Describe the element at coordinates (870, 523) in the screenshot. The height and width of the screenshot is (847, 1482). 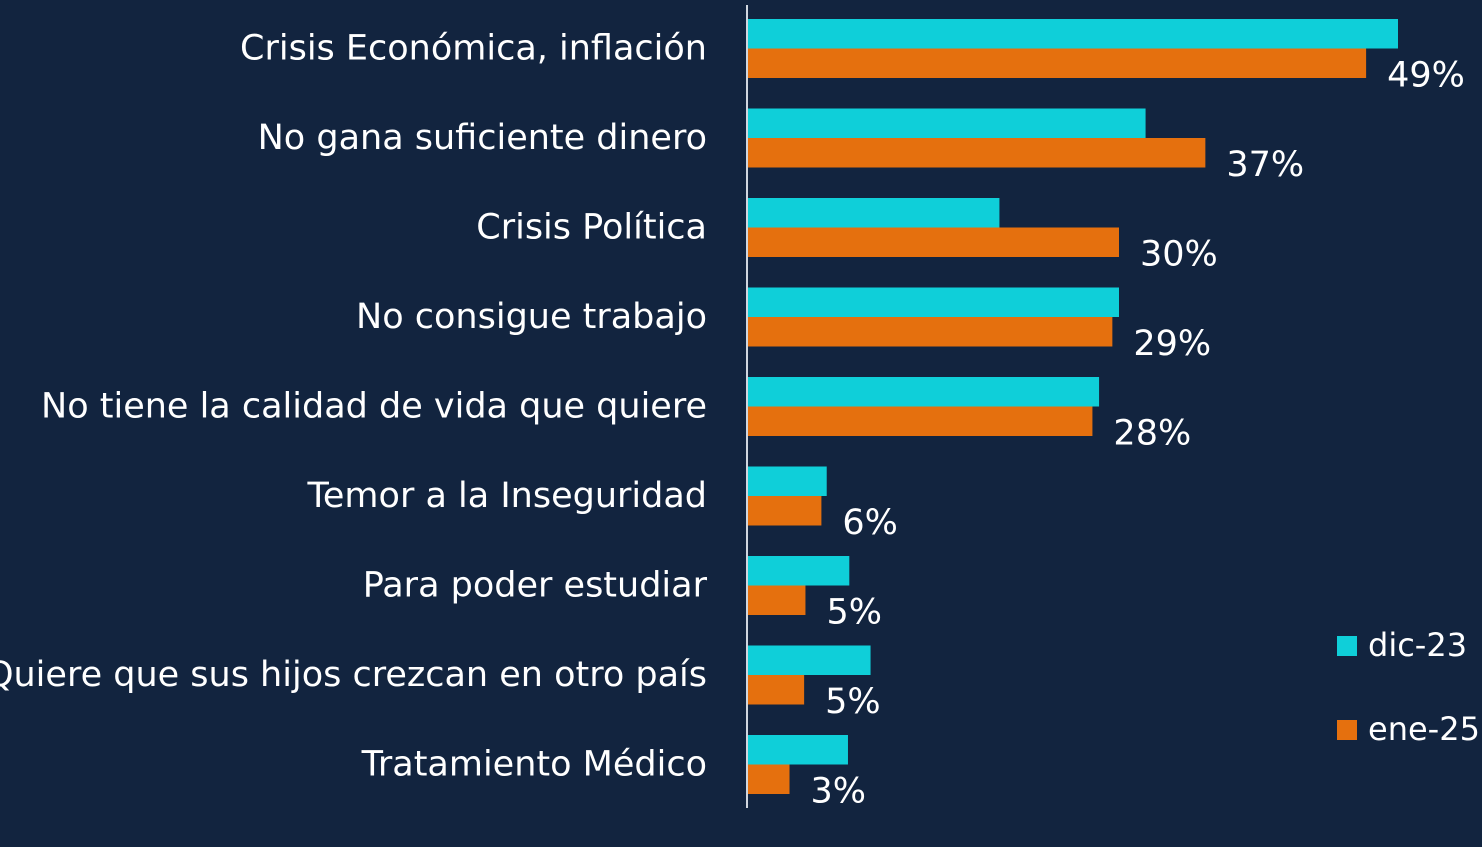
I see `data-label: 6%` at that location.